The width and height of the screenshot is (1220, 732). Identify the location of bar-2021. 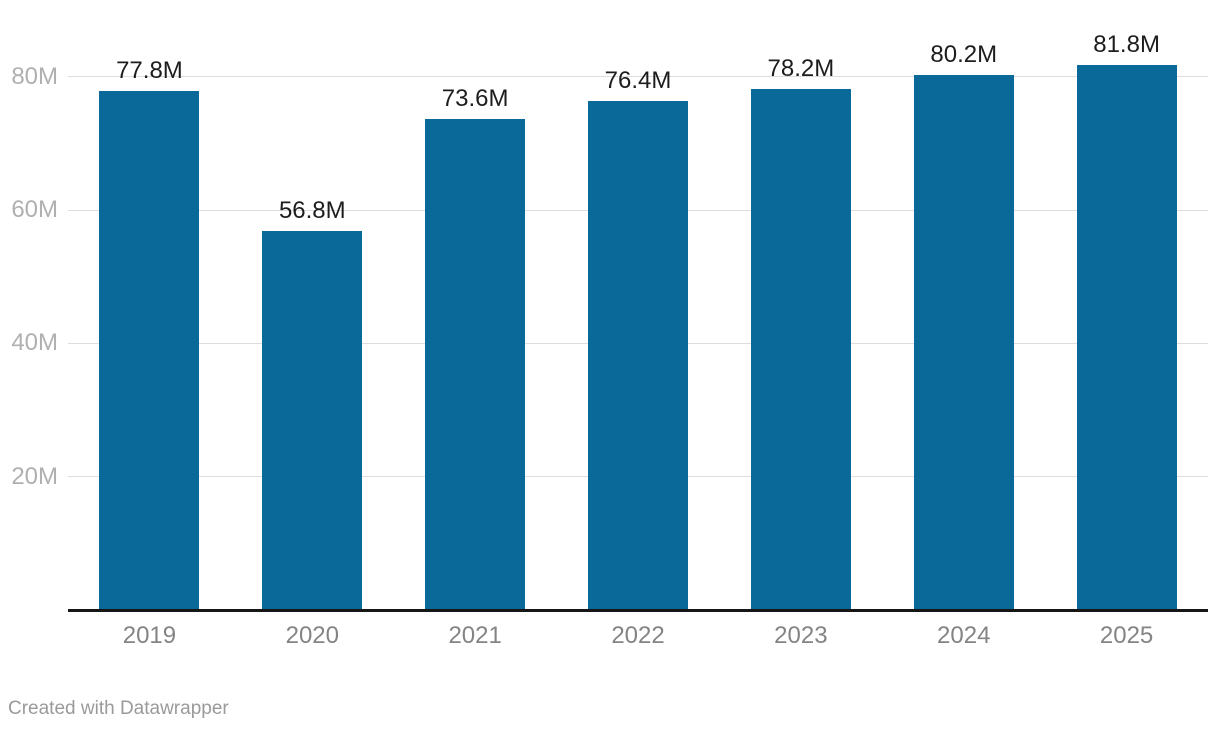
(475, 364).